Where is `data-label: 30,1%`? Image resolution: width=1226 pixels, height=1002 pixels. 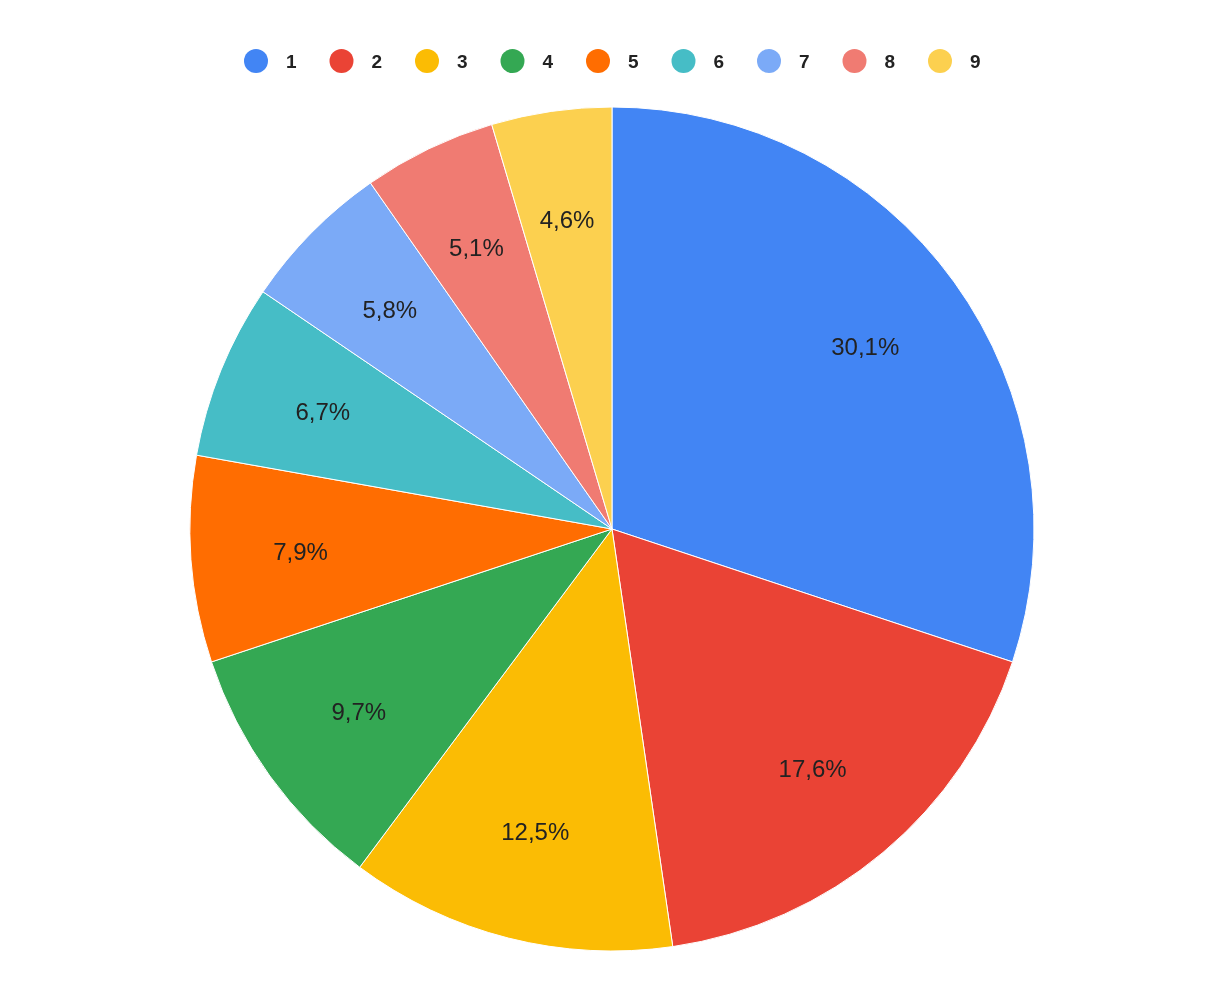 data-label: 30,1% is located at coordinates (865, 346).